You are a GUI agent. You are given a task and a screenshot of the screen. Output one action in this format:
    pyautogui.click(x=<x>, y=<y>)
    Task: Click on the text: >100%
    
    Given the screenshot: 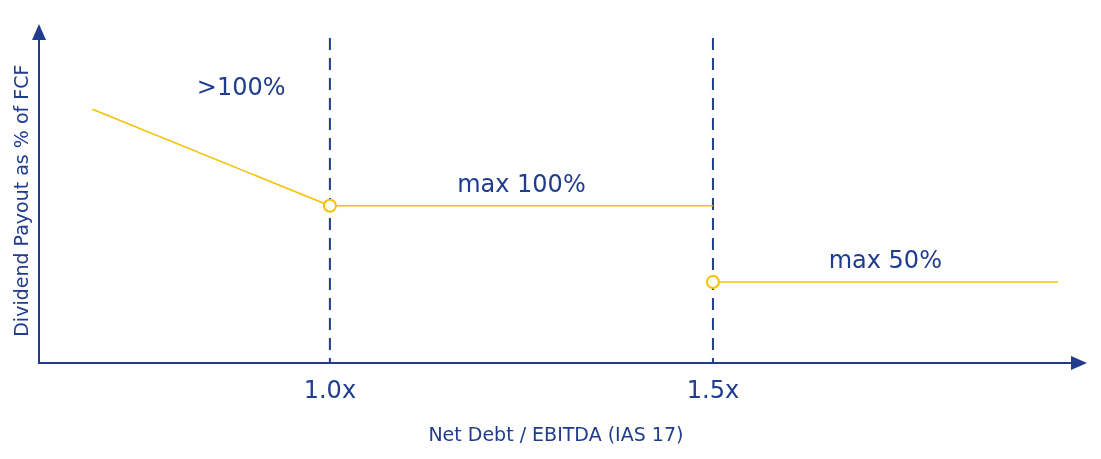 What is the action you would take?
    pyautogui.click(x=241, y=87)
    